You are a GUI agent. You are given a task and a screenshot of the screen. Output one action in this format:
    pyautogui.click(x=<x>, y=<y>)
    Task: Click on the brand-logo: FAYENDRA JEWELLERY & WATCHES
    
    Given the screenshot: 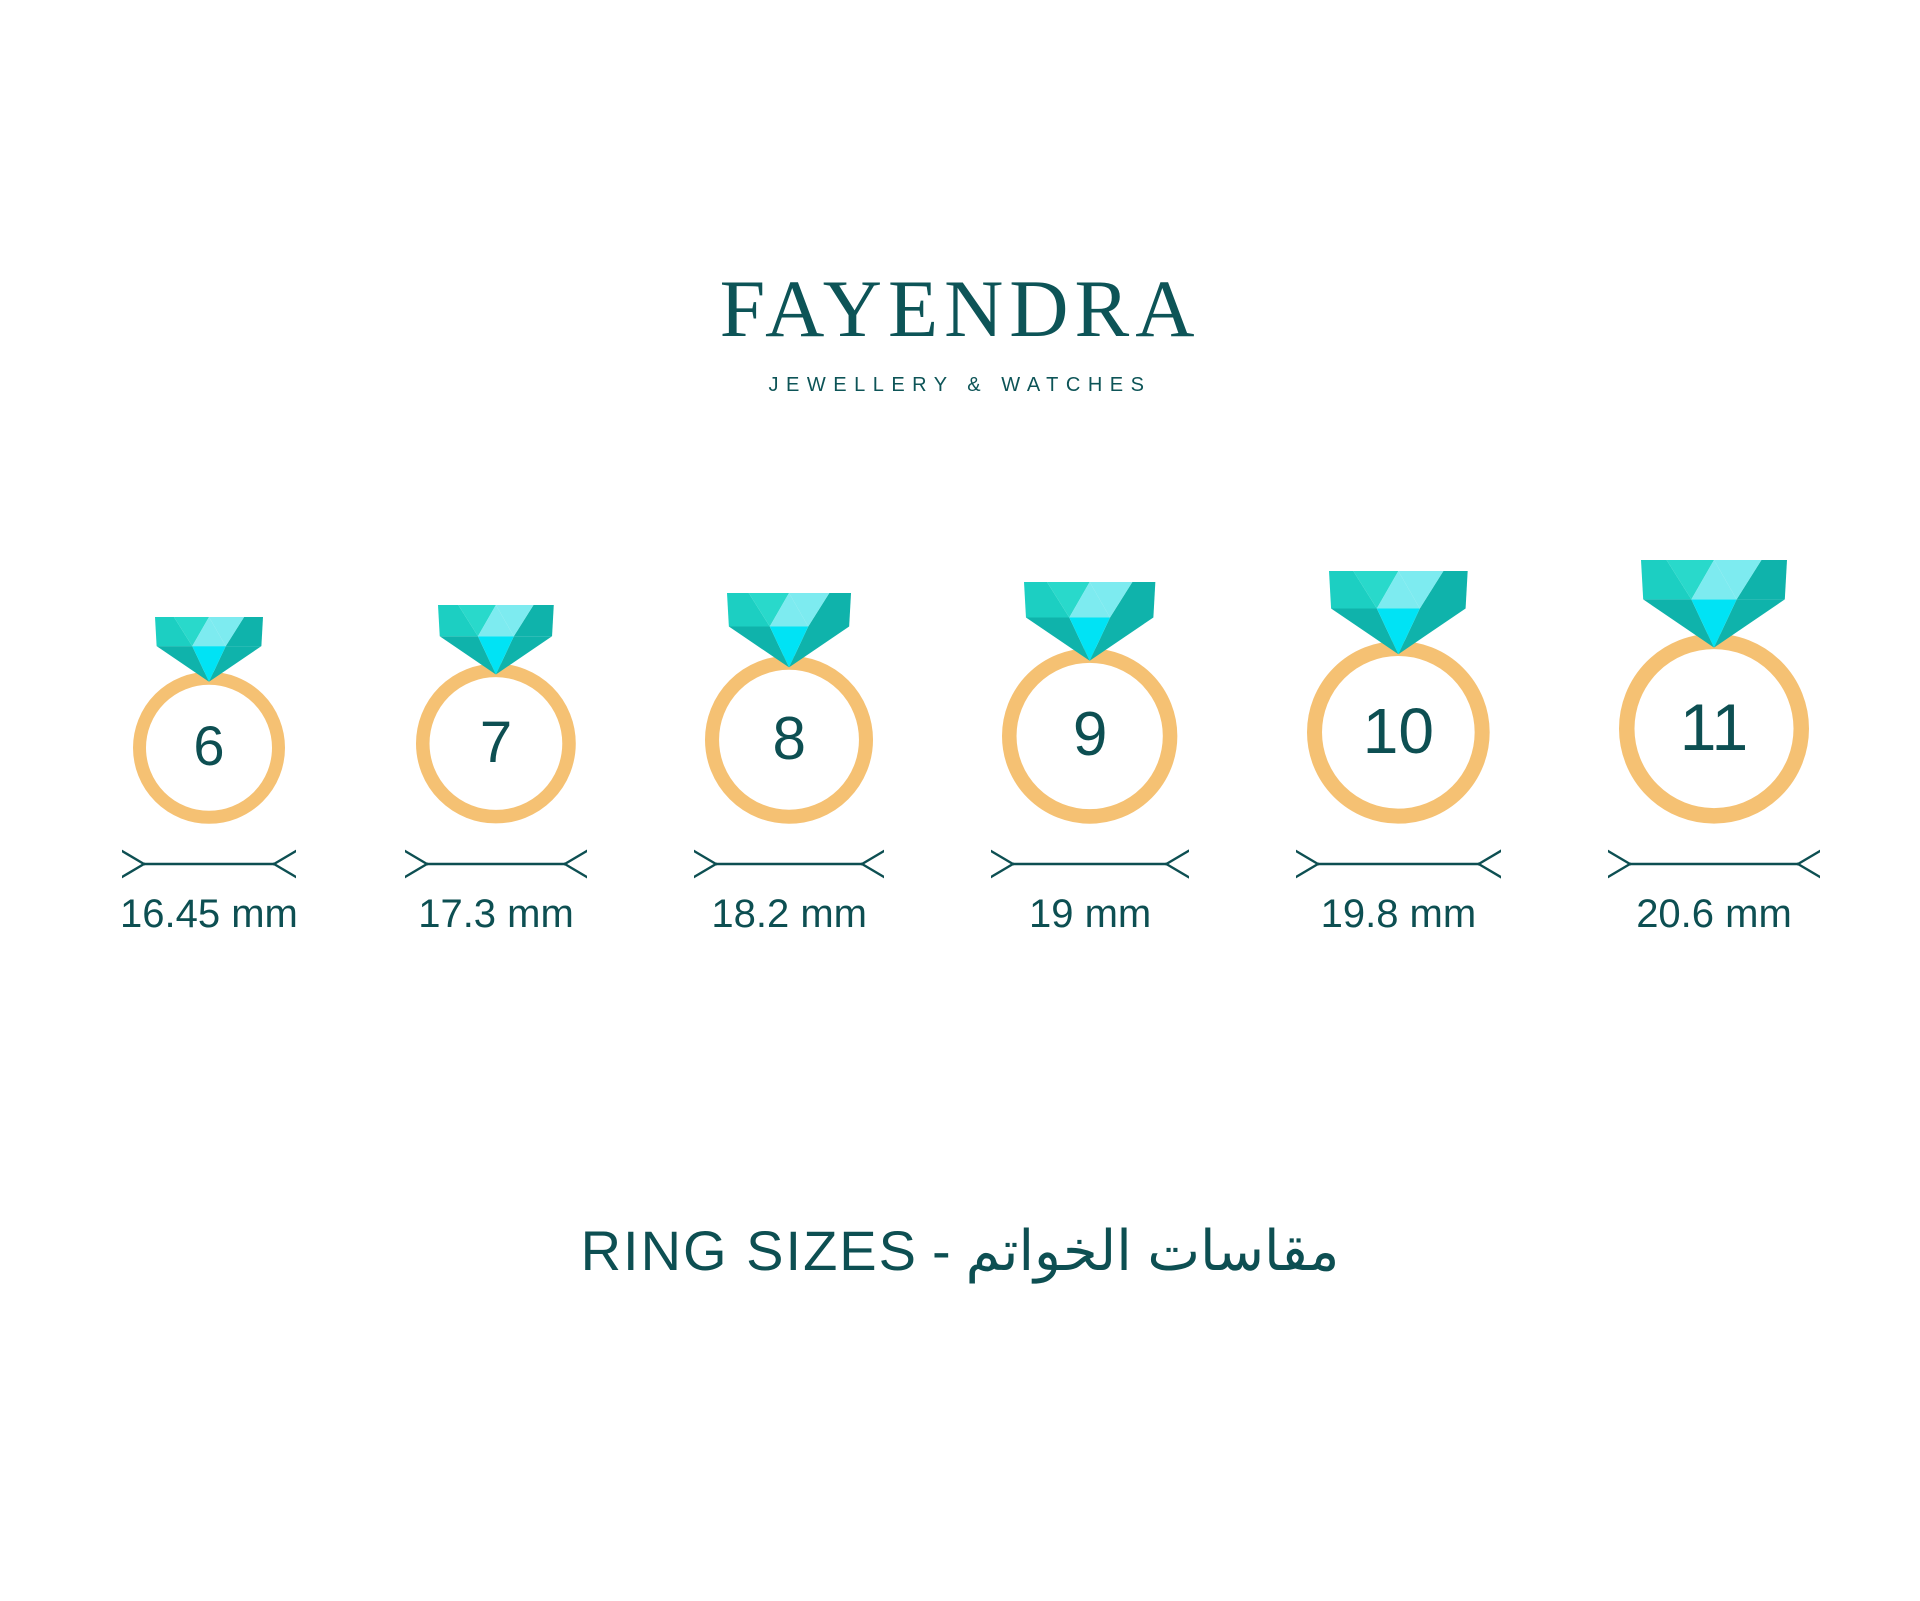 What is the action you would take?
    pyautogui.click(x=960, y=332)
    